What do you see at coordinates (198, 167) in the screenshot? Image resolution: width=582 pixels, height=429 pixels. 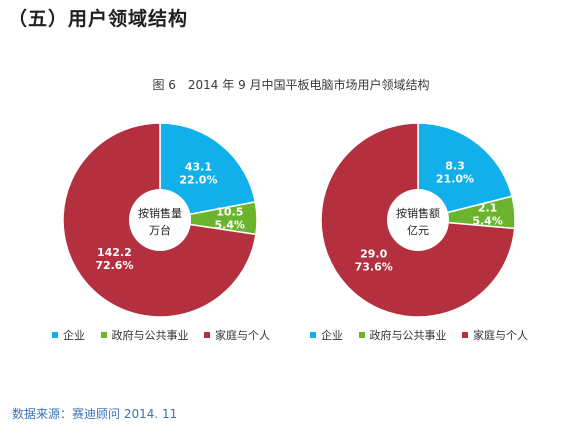 I see `slice-value-label: 43.1` at bounding box center [198, 167].